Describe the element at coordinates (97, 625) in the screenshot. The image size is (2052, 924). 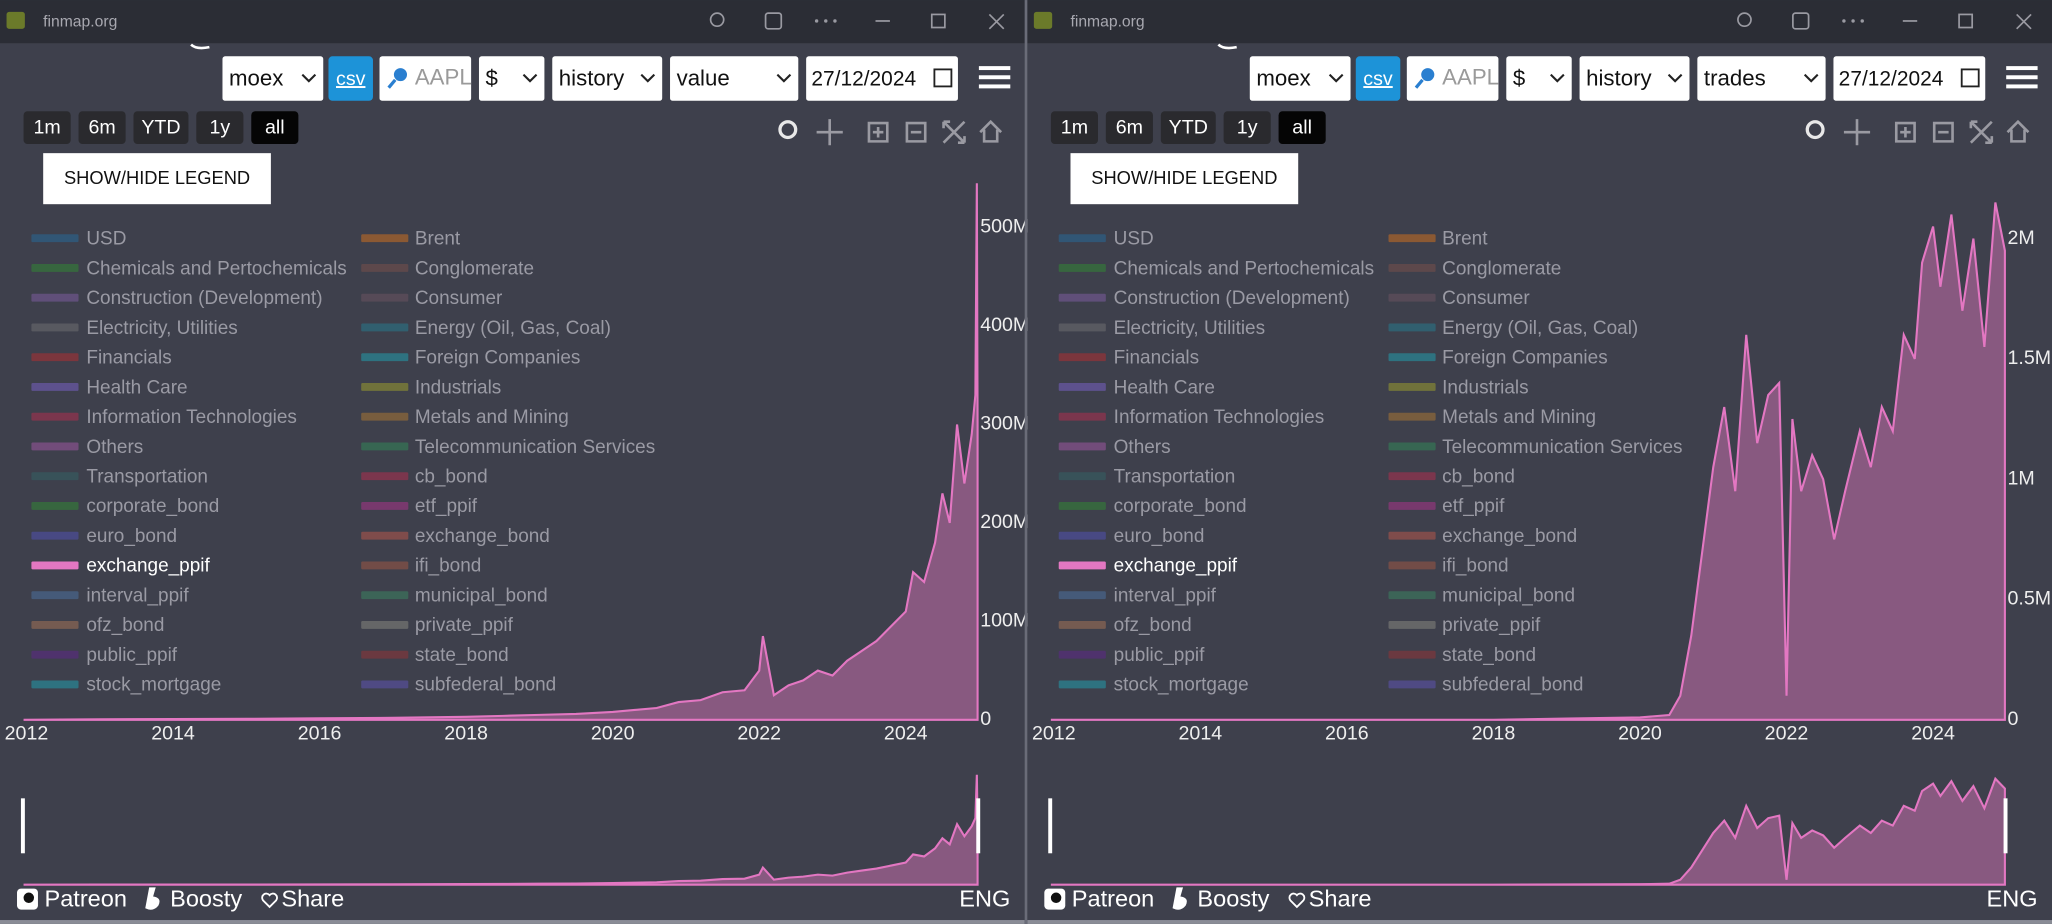
I see `legend-item: ofz_bond` at that location.